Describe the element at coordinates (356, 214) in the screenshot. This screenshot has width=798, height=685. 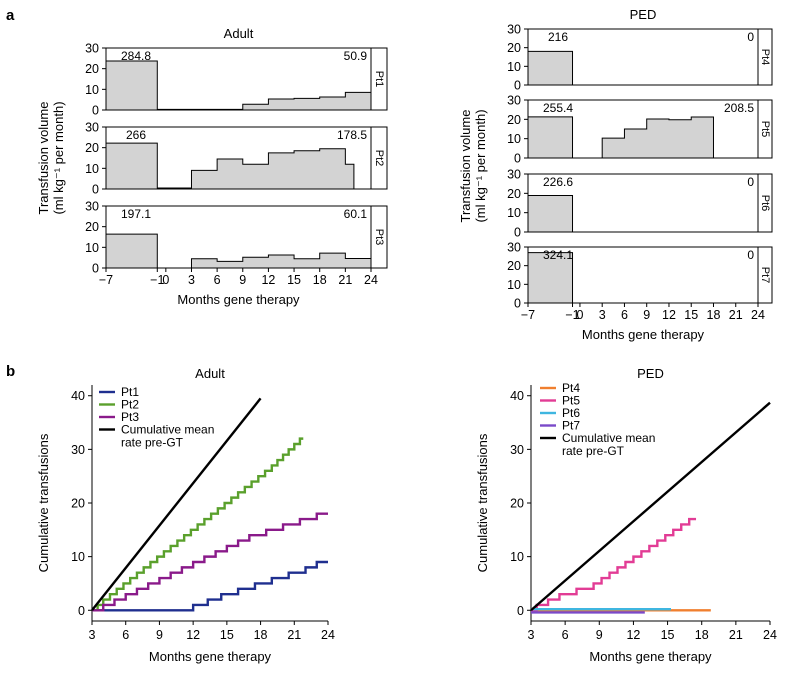
I see `post-gt-value-label: 60.1` at that location.